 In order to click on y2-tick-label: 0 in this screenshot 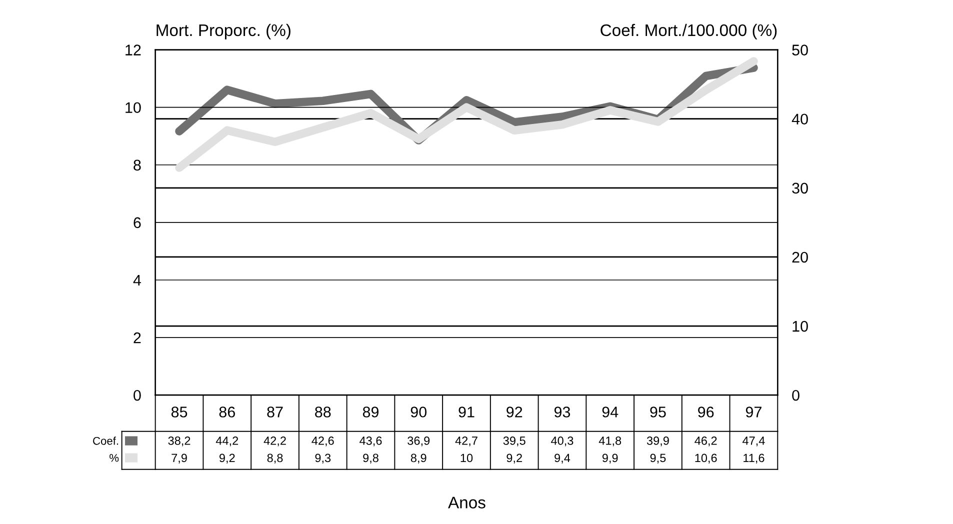, I will do `click(796, 395)`.